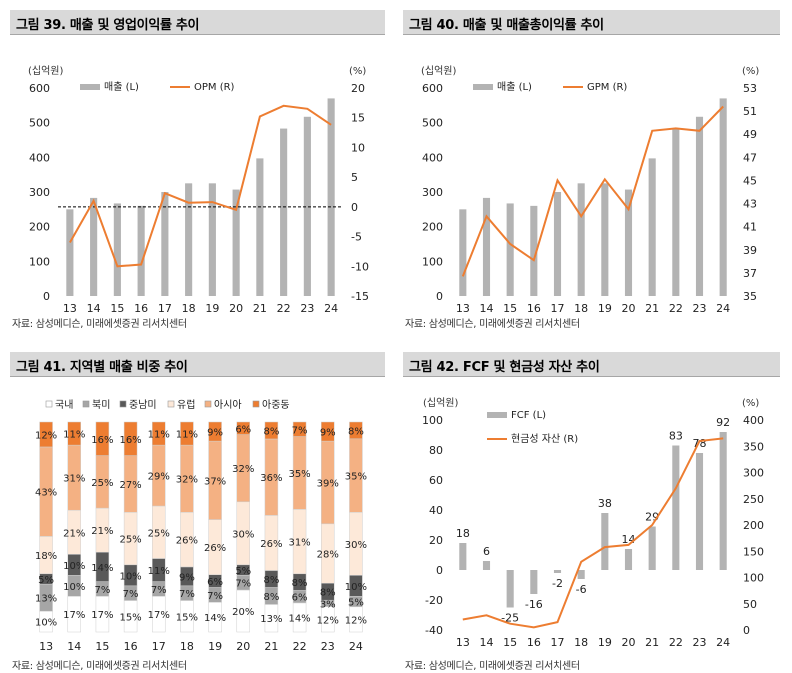 The width and height of the screenshot is (792, 673). What do you see at coordinates (750, 604) in the screenshot?
I see `right-tick-label: 50` at bounding box center [750, 604].